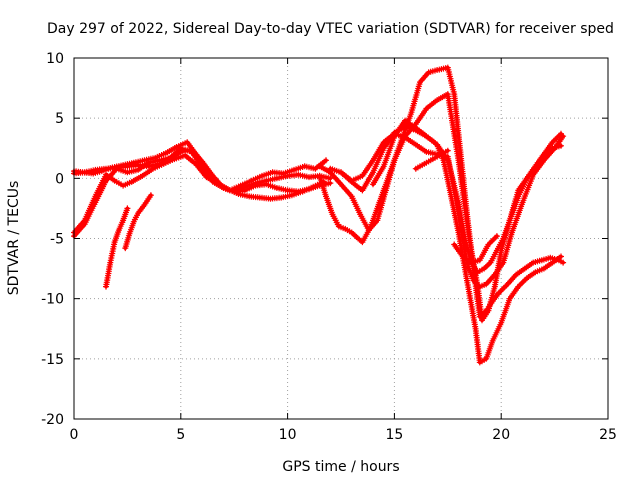  I want to click on x-axis-label: GPS time / hours, so click(340, 467).